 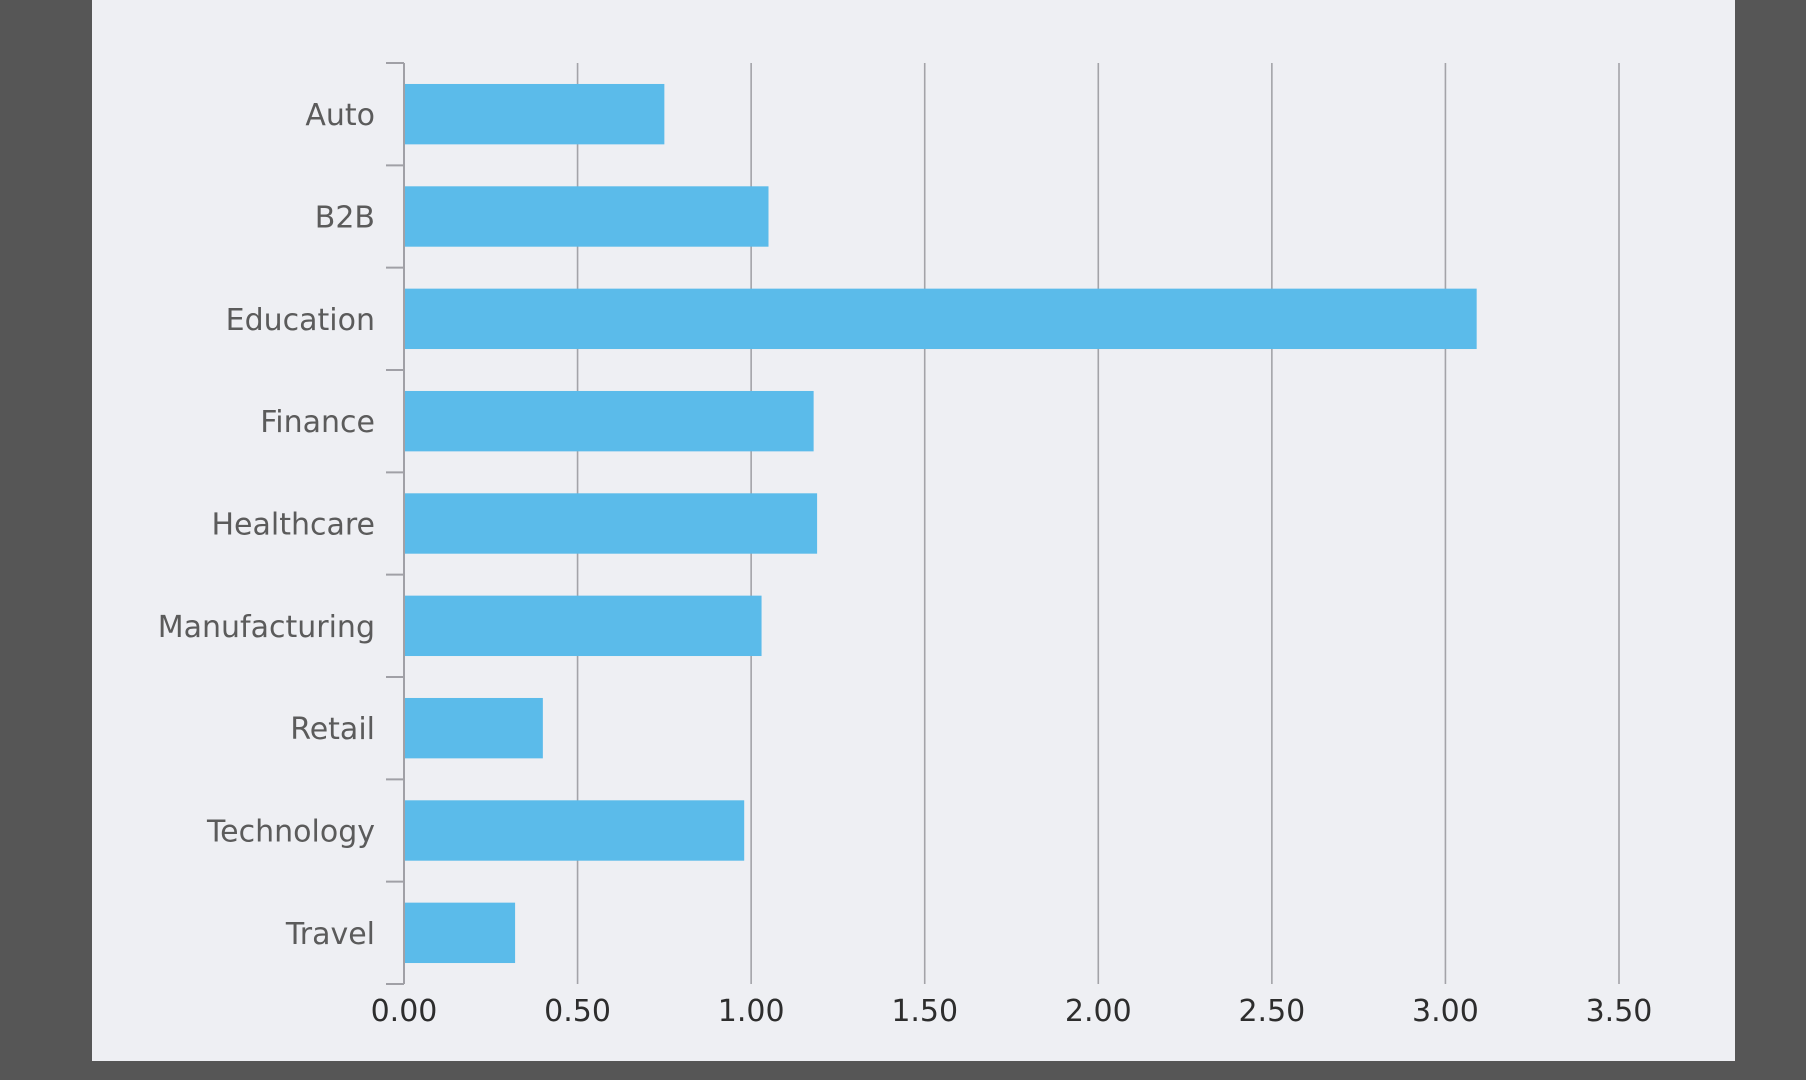 I want to click on category-label: B2B, so click(x=345, y=218).